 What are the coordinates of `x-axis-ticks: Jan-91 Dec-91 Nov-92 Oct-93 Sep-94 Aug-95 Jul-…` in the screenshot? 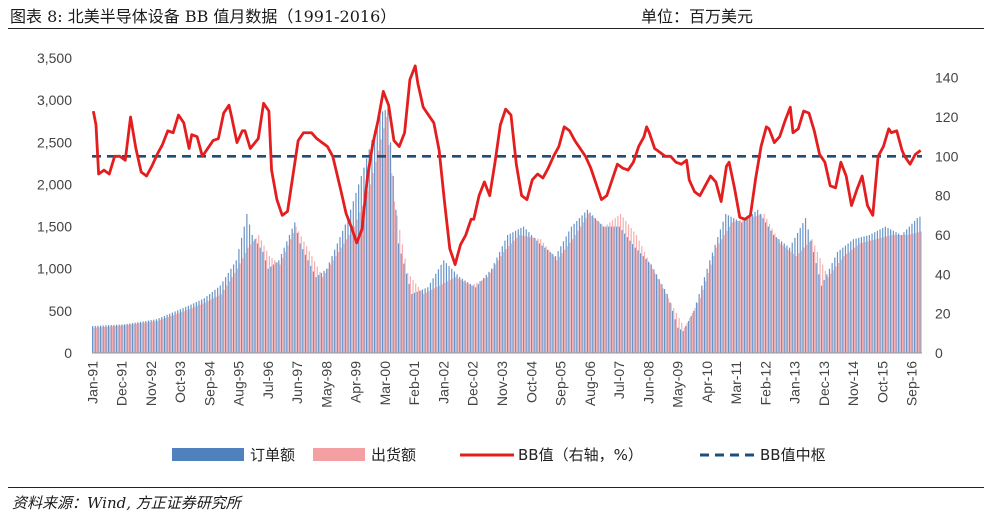 It's located at (501, 384).